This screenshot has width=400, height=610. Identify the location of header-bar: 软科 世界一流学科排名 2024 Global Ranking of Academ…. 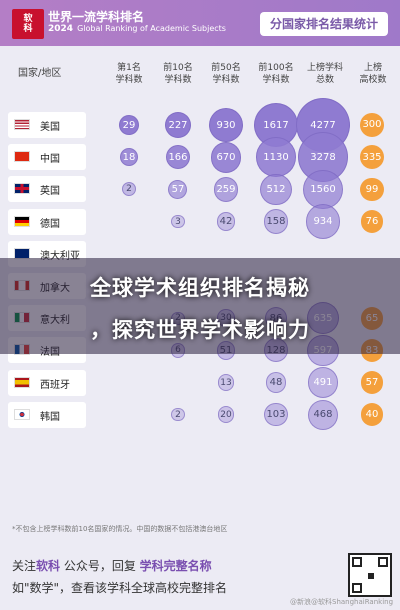
(200, 23).